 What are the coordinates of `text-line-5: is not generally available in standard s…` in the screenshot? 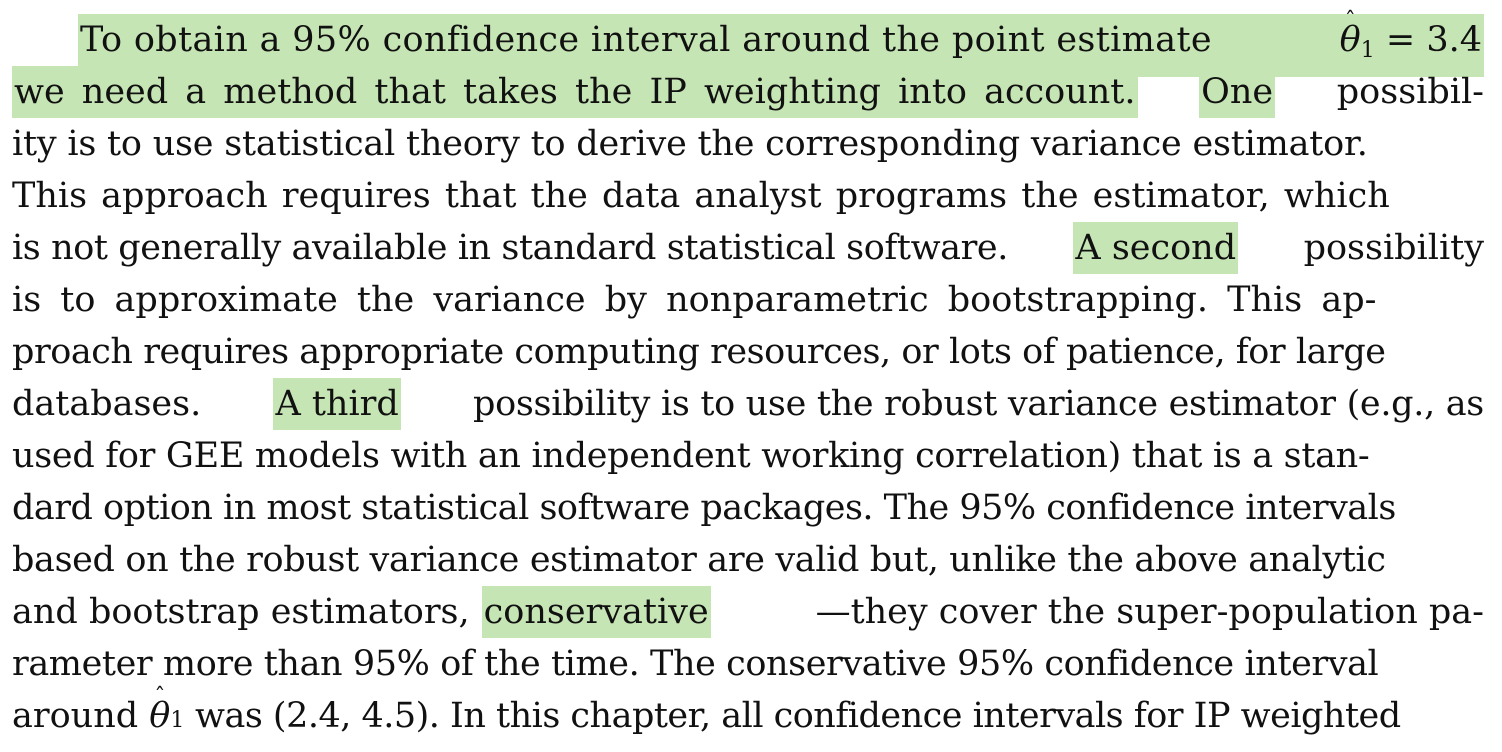 It's located at (748, 248).